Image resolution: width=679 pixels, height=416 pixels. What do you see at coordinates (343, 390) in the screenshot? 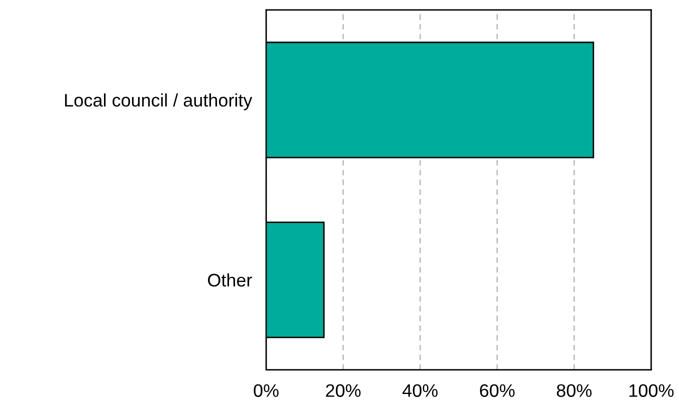
I see `x-tick-label: 20%` at bounding box center [343, 390].